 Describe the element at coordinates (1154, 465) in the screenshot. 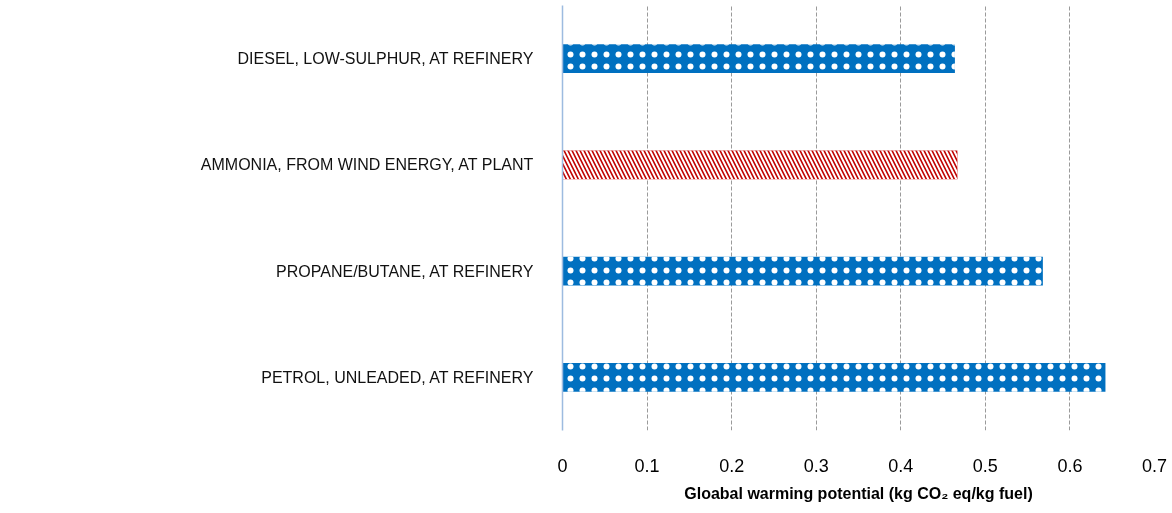

I see `x-tick-label: 0.7` at that location.